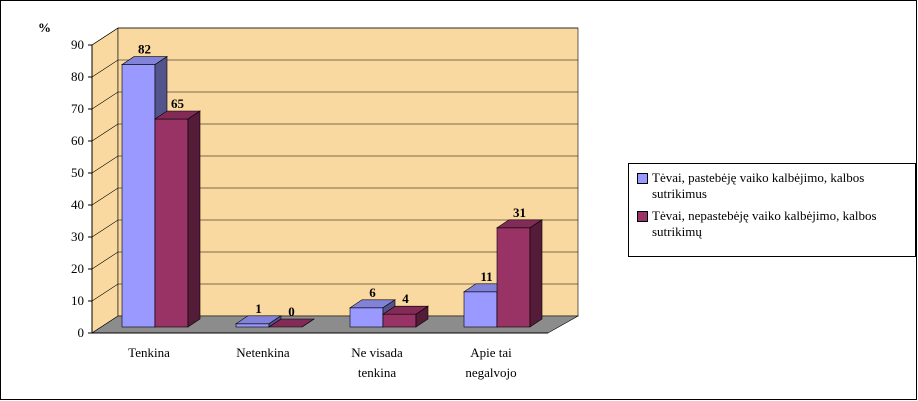 The height and width of the screenshot is (401, 918). I want to click on side-wall, so click(105, 180).